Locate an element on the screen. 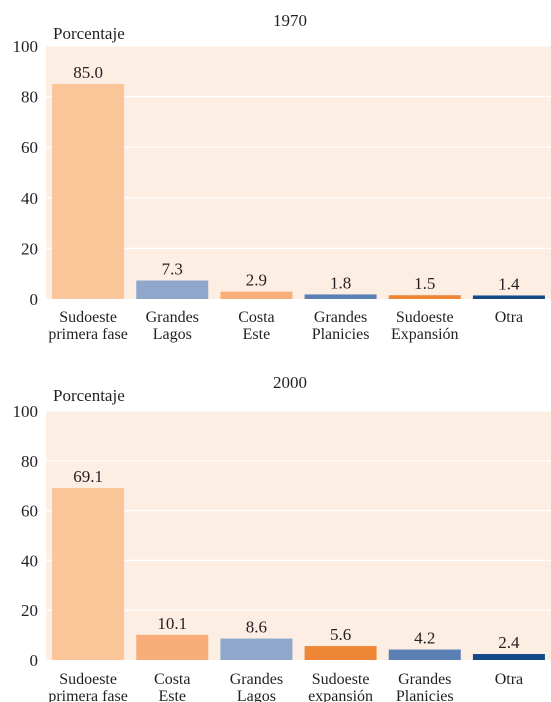 The height and width of the screenshot is (702, 551). bar-value-label: 7.3 is located at coordinates (172, 269).